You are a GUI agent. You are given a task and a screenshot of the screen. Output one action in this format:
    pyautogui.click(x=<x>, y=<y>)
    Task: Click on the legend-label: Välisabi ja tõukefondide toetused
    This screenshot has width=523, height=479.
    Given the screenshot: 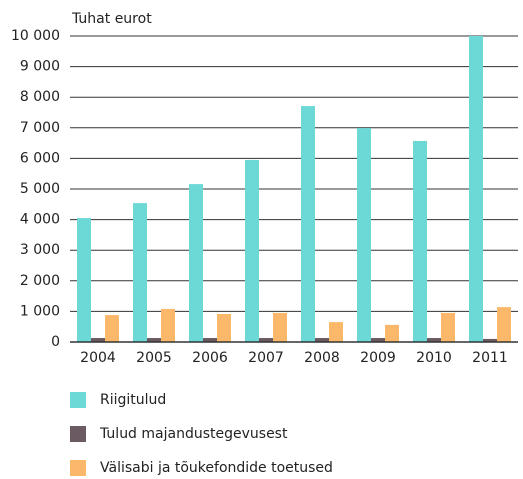 What is the action you would take?
    pyautogui.click(x=216, y=468)
    